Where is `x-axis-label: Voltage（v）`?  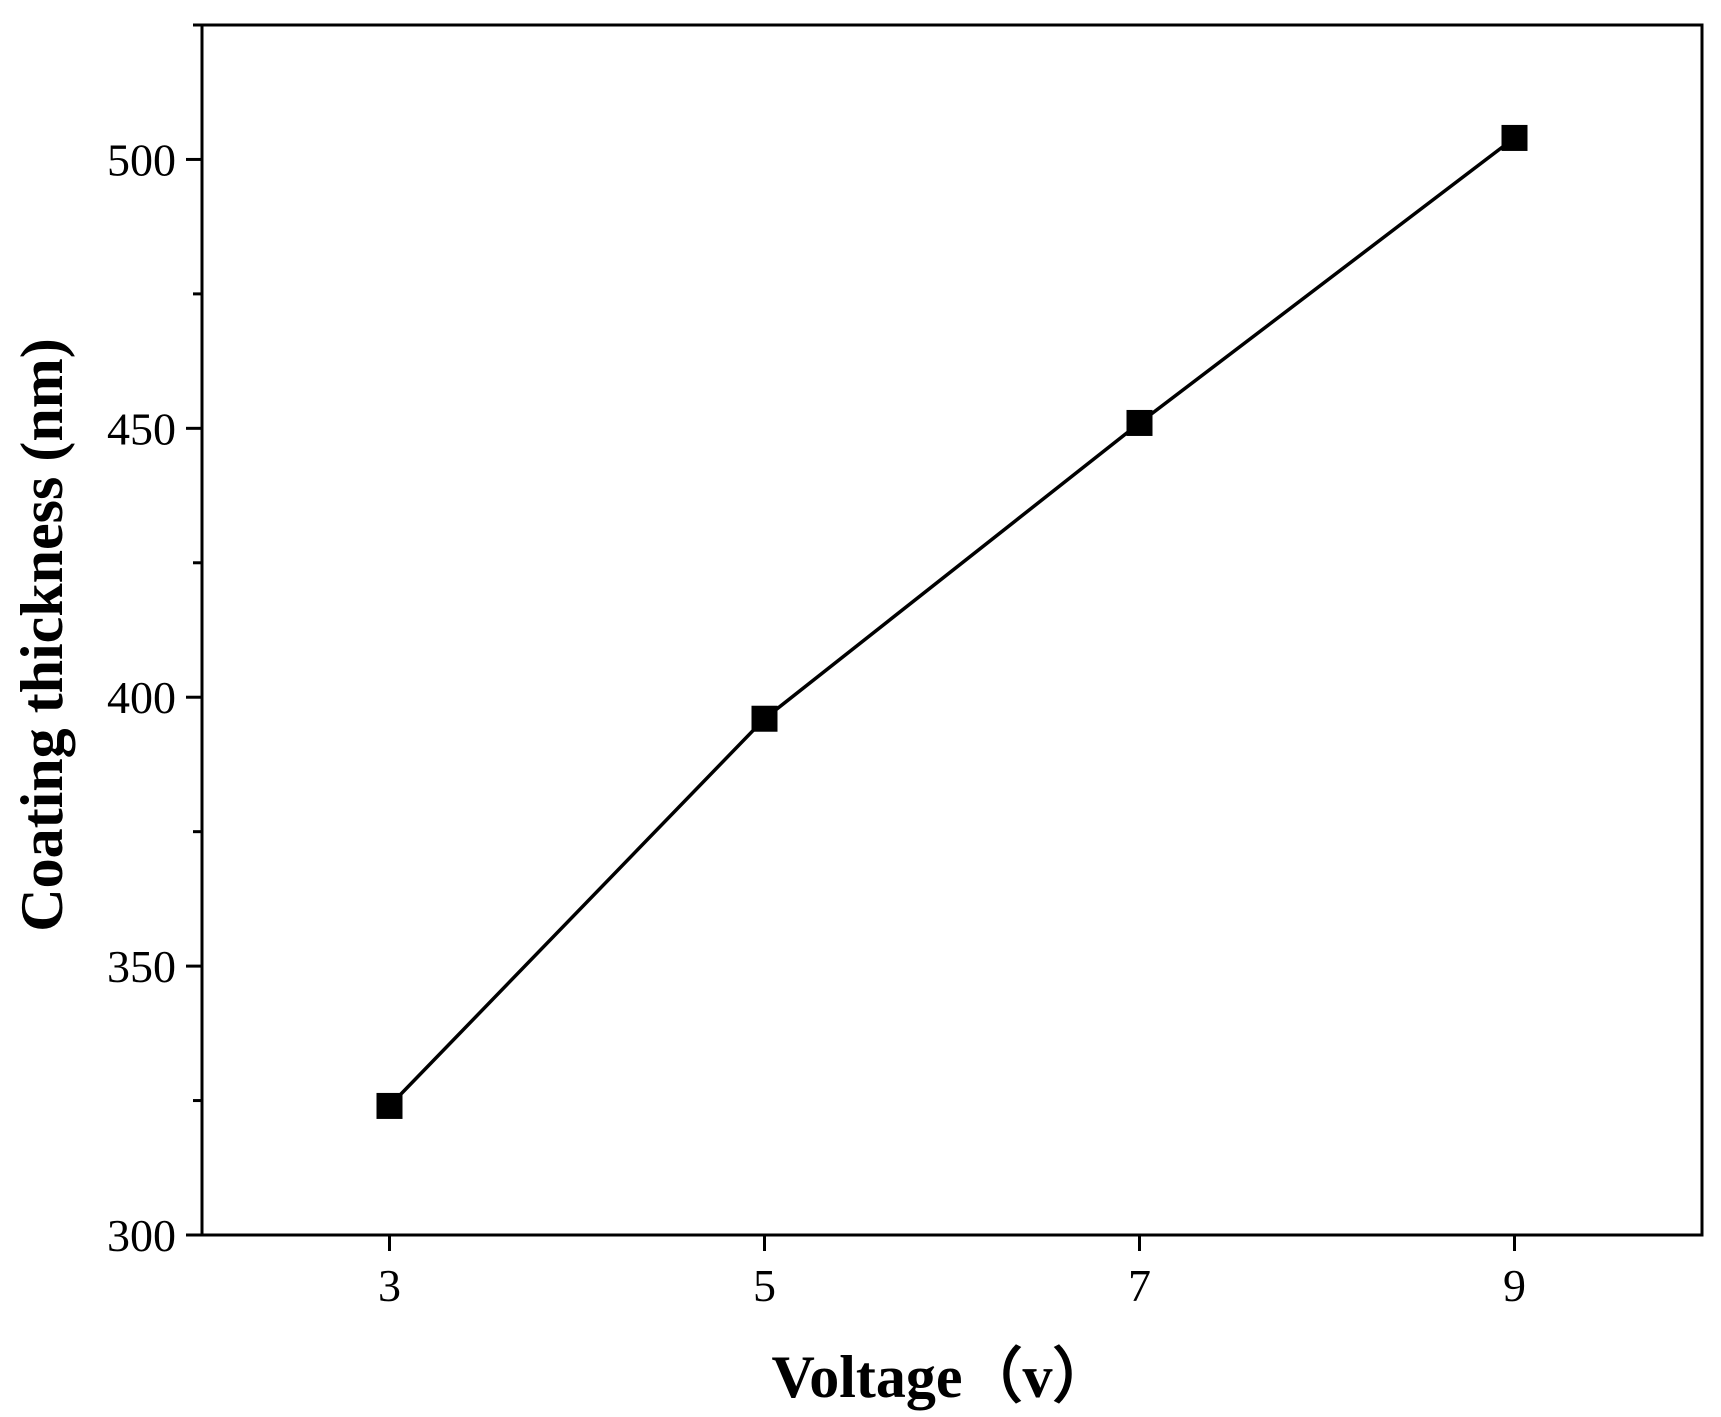 x-axis-label: Voltage（v） is located at coordinates (941, 1376).